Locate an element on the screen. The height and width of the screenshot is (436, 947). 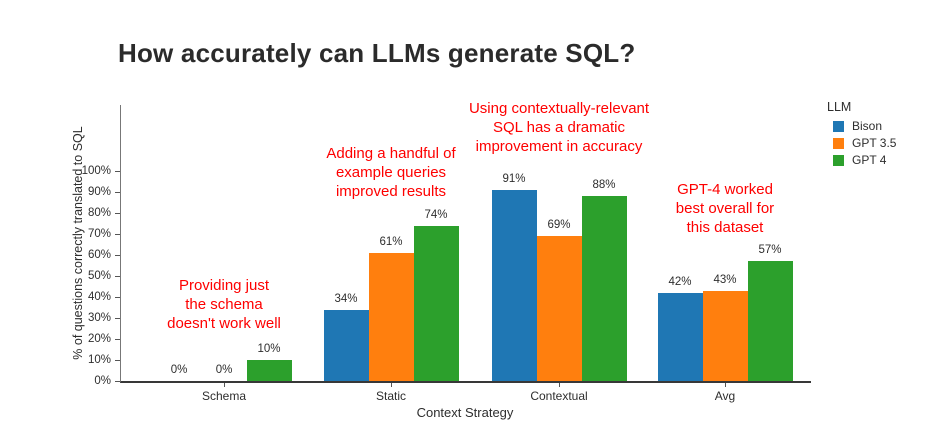
annotation-line: best overall for is located at coordinates (725, 208).